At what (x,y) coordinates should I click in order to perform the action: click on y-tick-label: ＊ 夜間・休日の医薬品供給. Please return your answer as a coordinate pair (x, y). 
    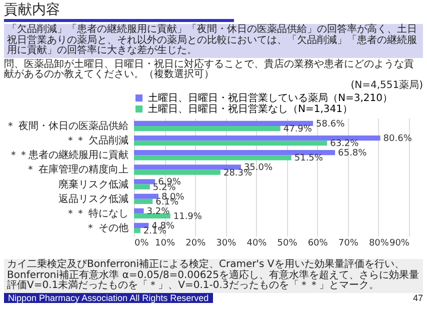
    Looking at the image, I should click on (66, 126).